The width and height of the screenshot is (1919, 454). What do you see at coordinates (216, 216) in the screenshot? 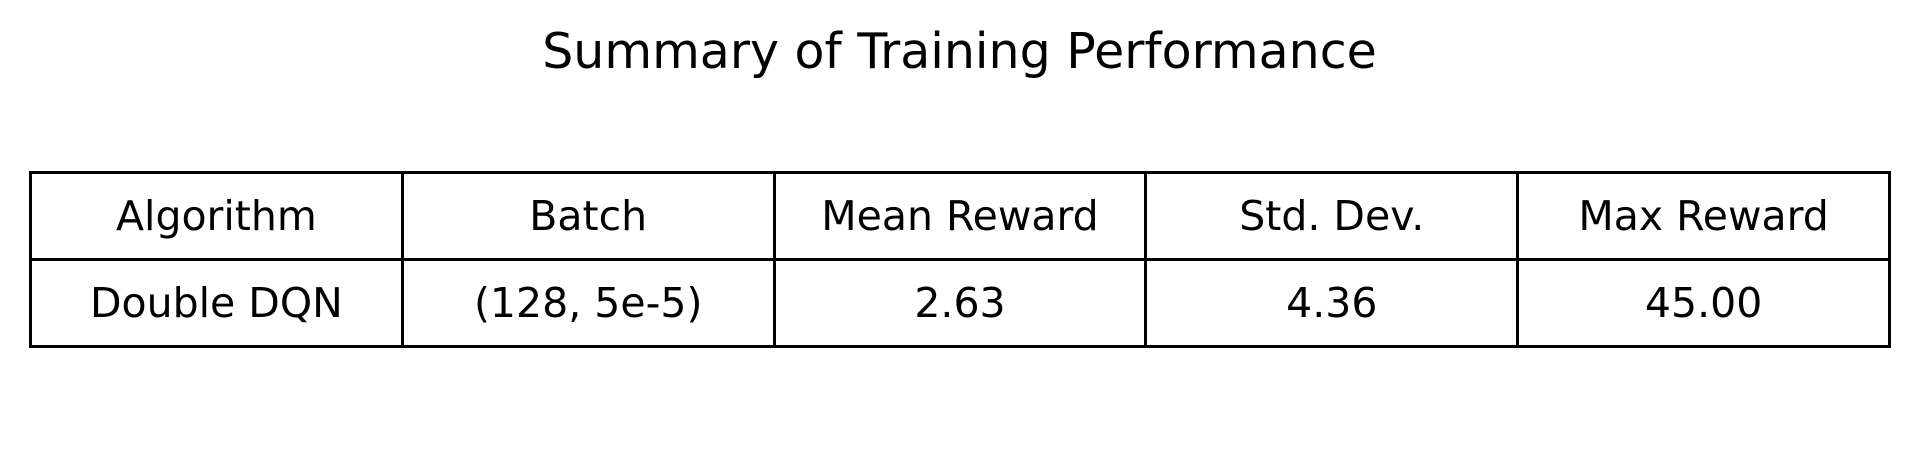
I see `column-header-algorithm: Algorithm` at bounding box center [216, 216].